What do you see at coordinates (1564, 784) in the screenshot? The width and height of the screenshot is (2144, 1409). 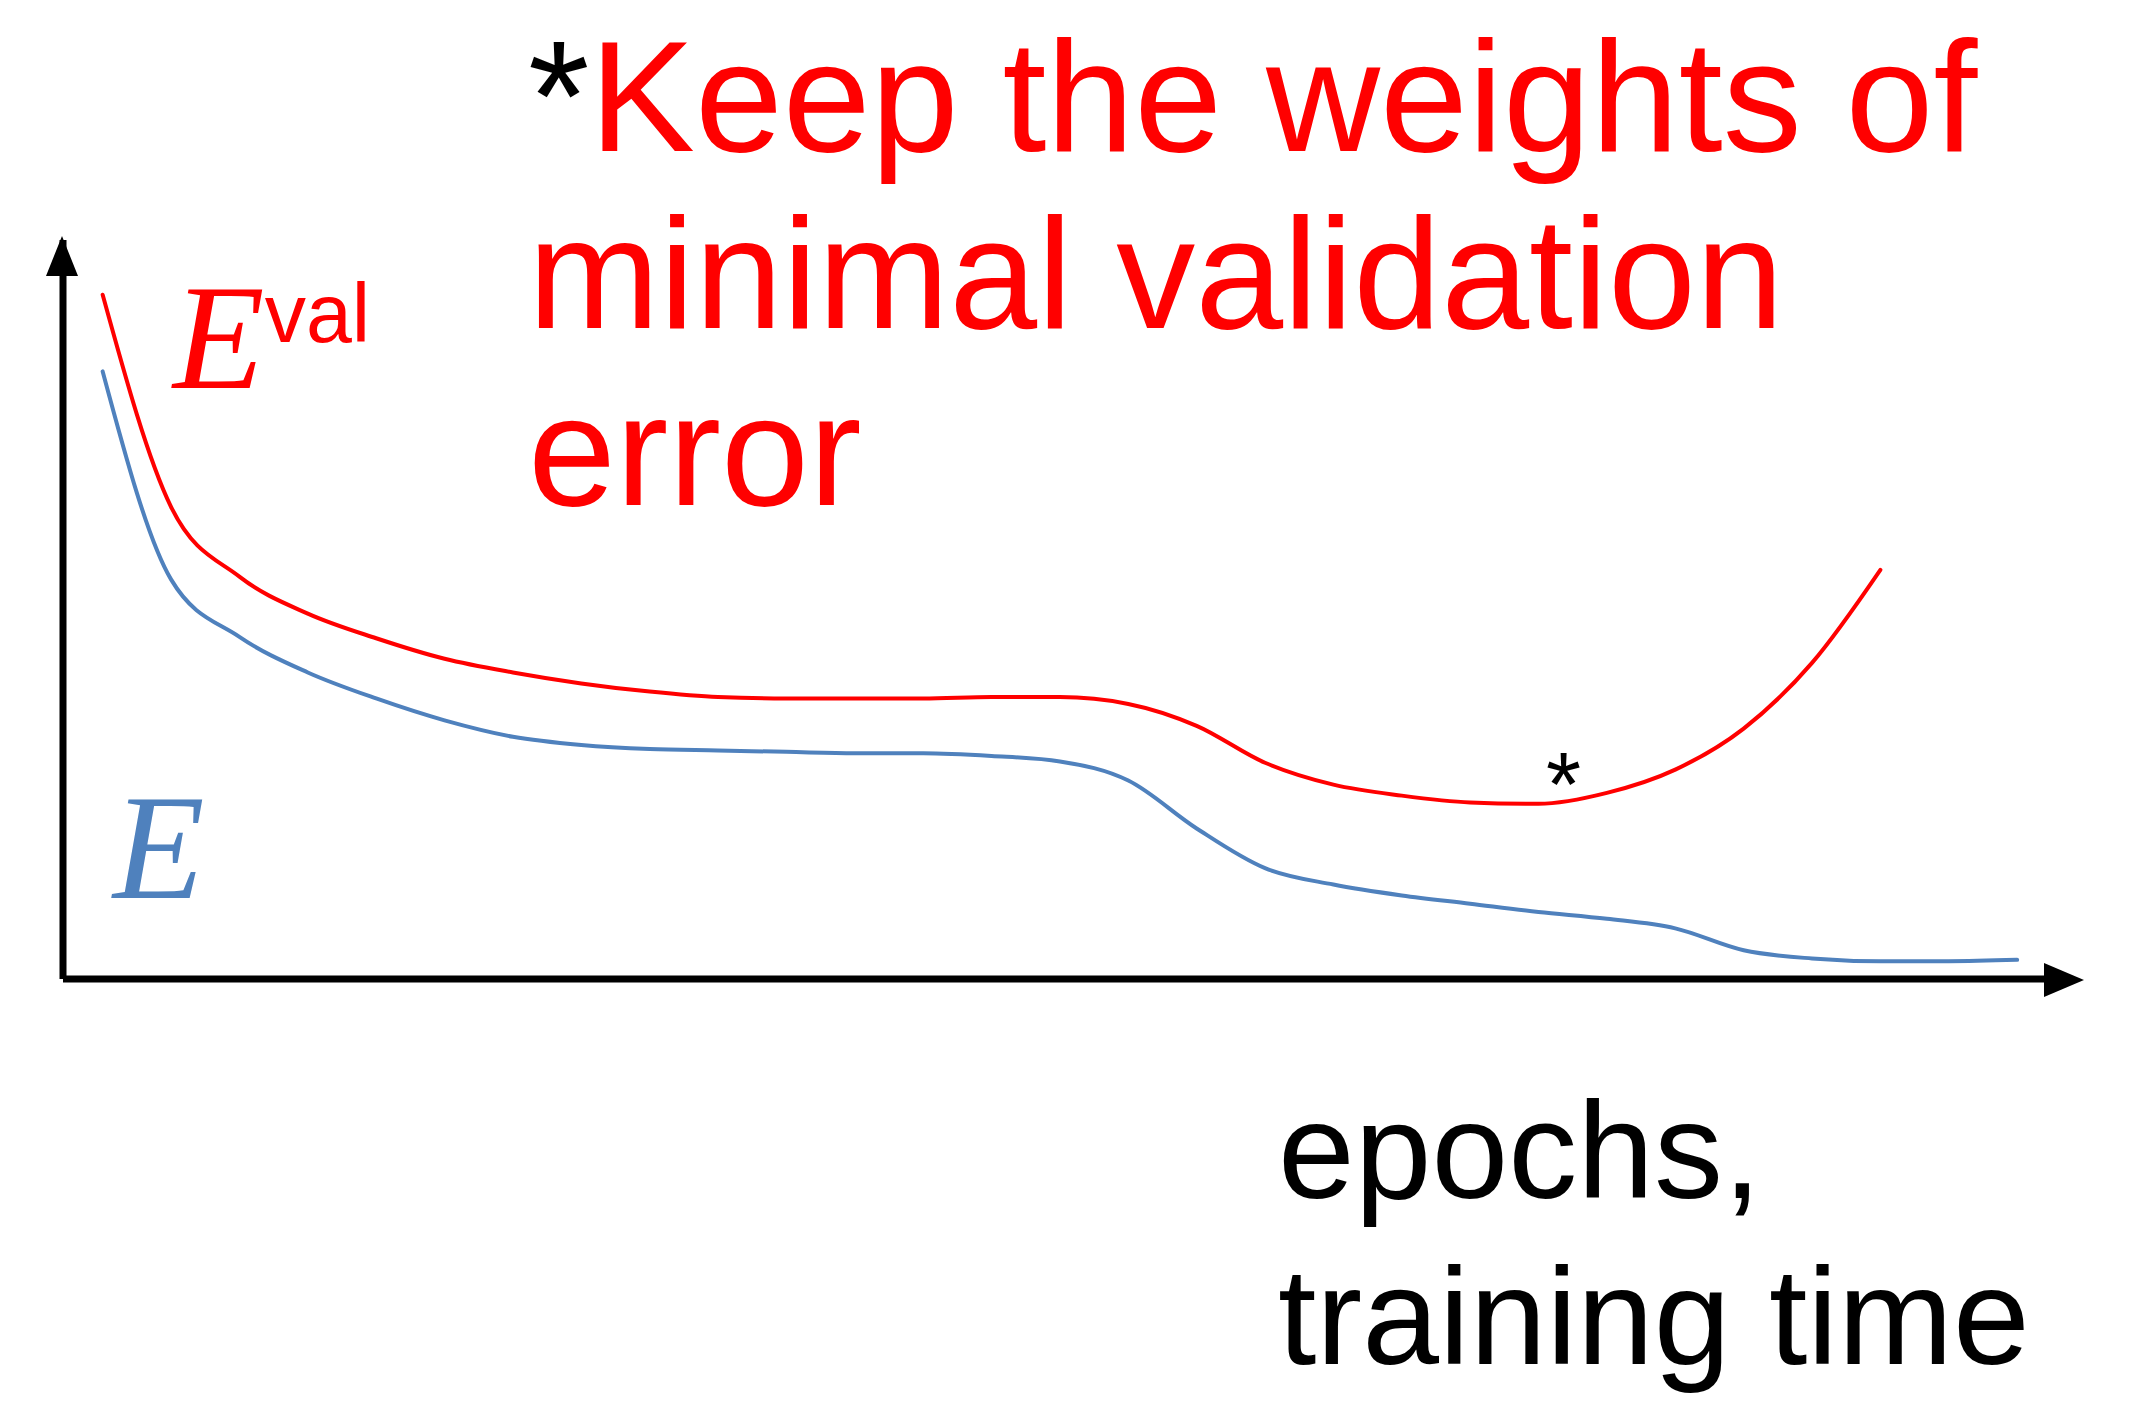 I see `annotation: *` at bounding box center [1564, 784].